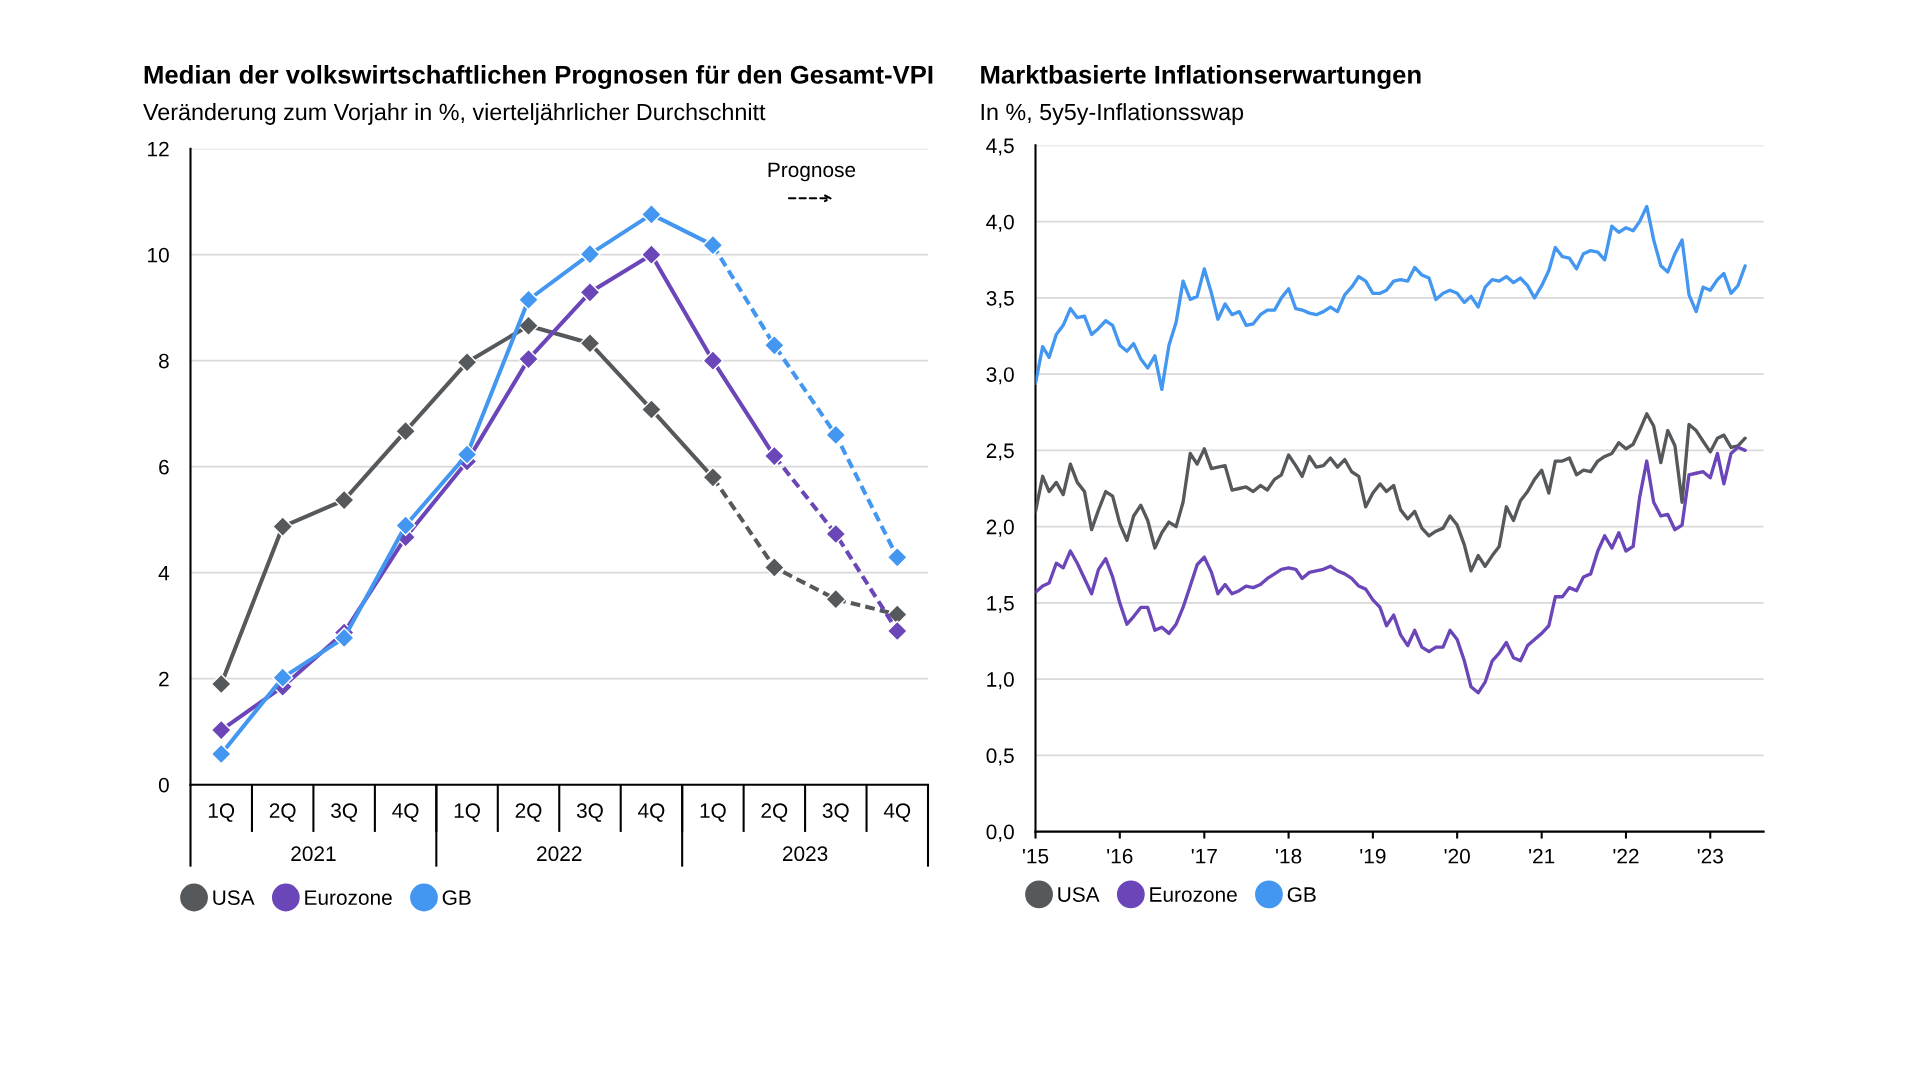  I want to click on y-tick-label: 8, so click(163, 361).